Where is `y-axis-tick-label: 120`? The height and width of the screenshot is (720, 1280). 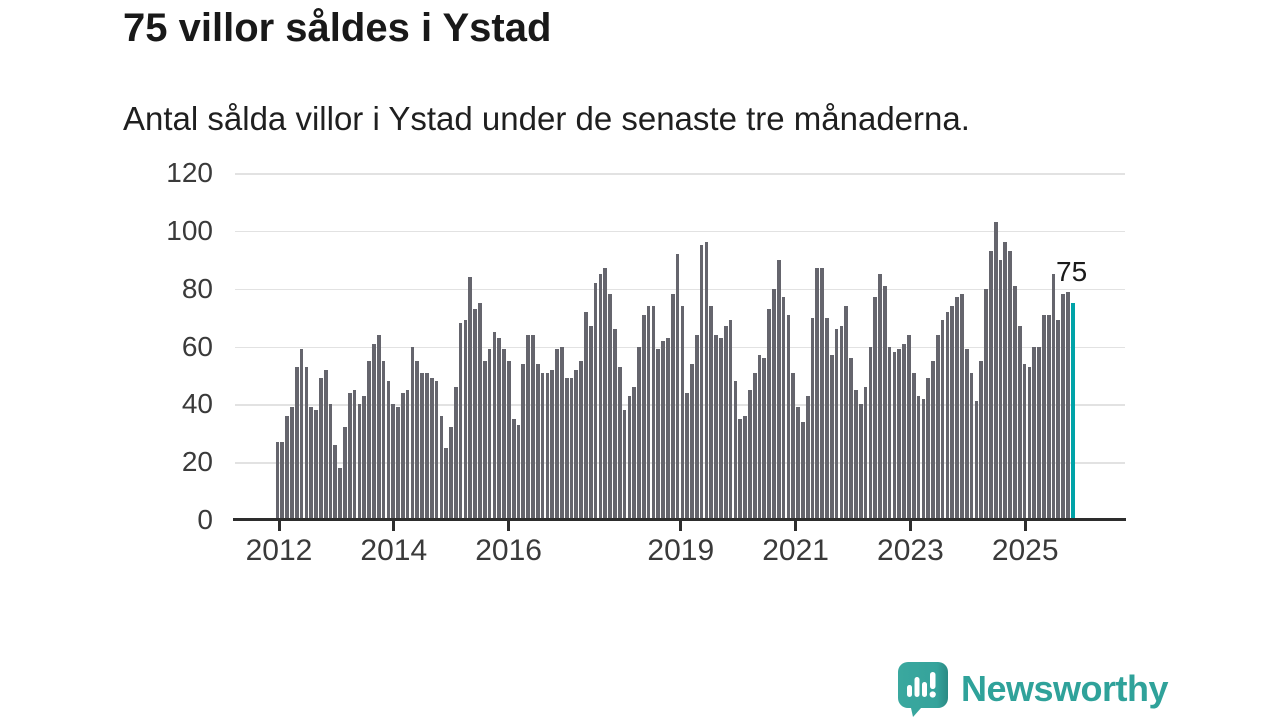 y-axis-tick-label: 120 is located at coordinates (189, 172).